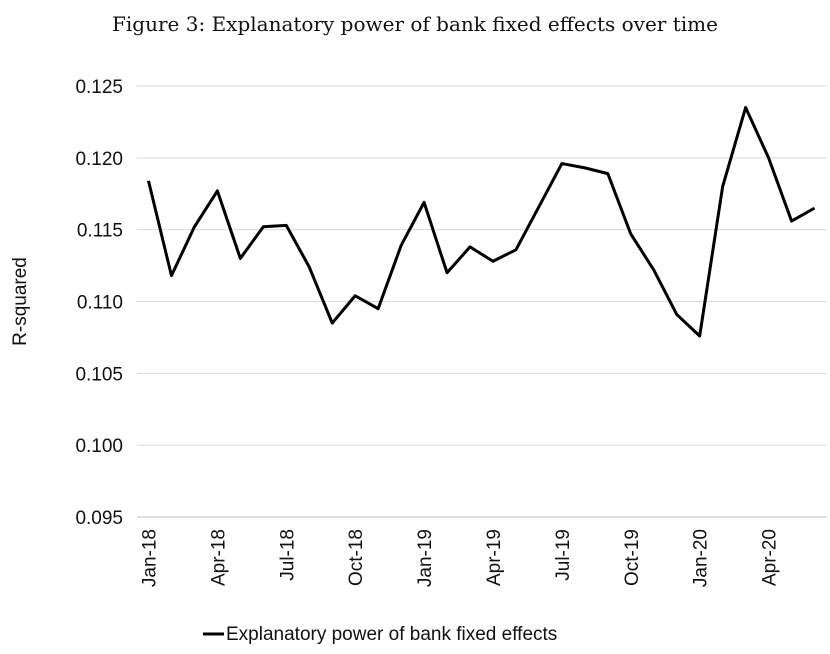  What do you see at coordinates (701, 558) in the screenshot?
I see `x-tick-label: Jan-20` at bounding box center [701, 558].